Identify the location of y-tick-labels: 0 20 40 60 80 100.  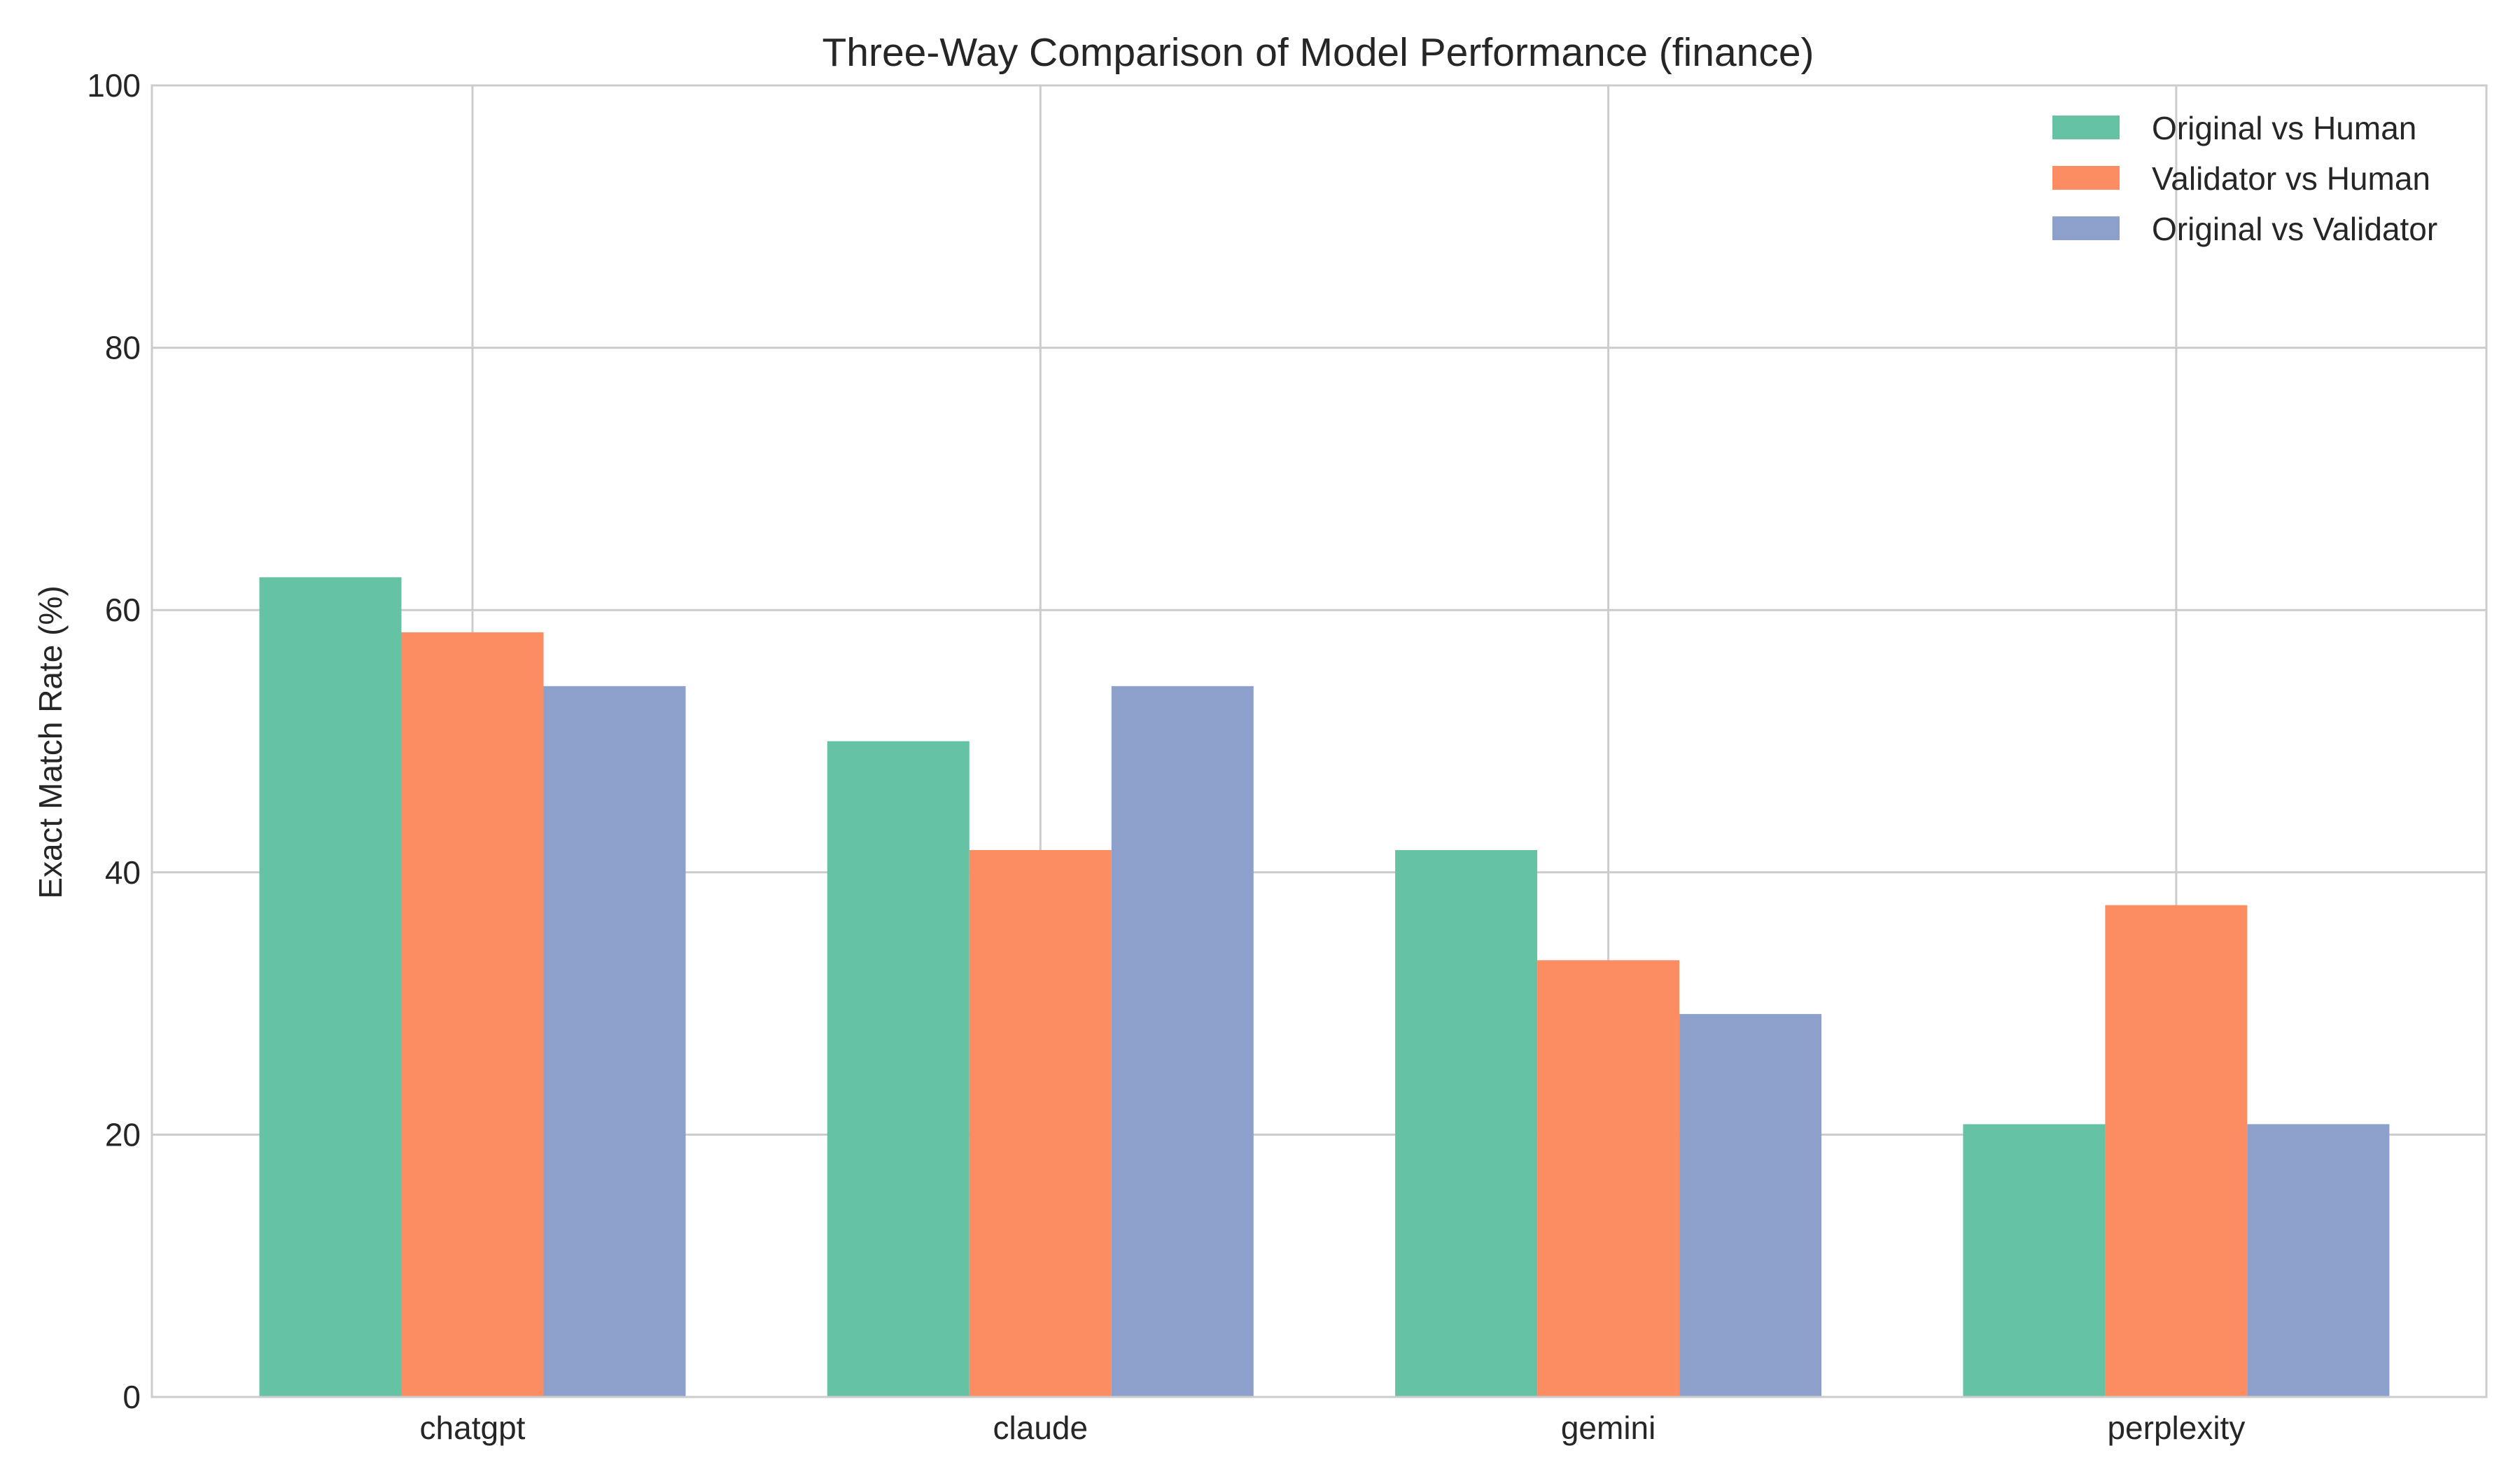
(114, 741).